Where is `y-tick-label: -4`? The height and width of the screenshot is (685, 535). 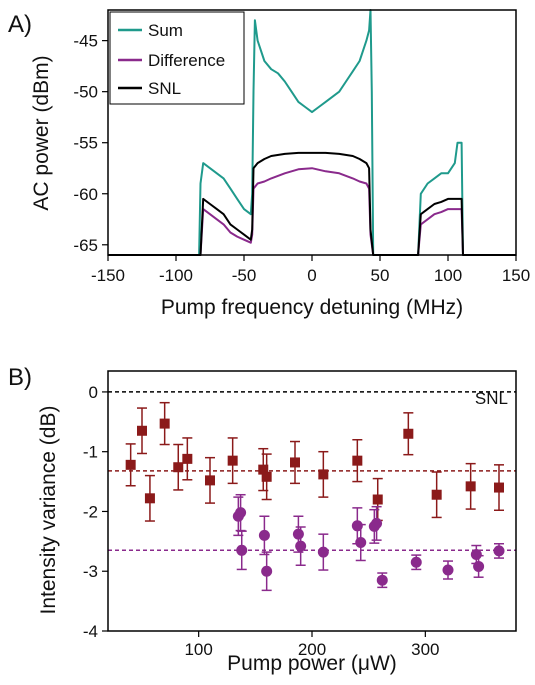
y-tick-label: -4 is located at coordinates (90, 631).